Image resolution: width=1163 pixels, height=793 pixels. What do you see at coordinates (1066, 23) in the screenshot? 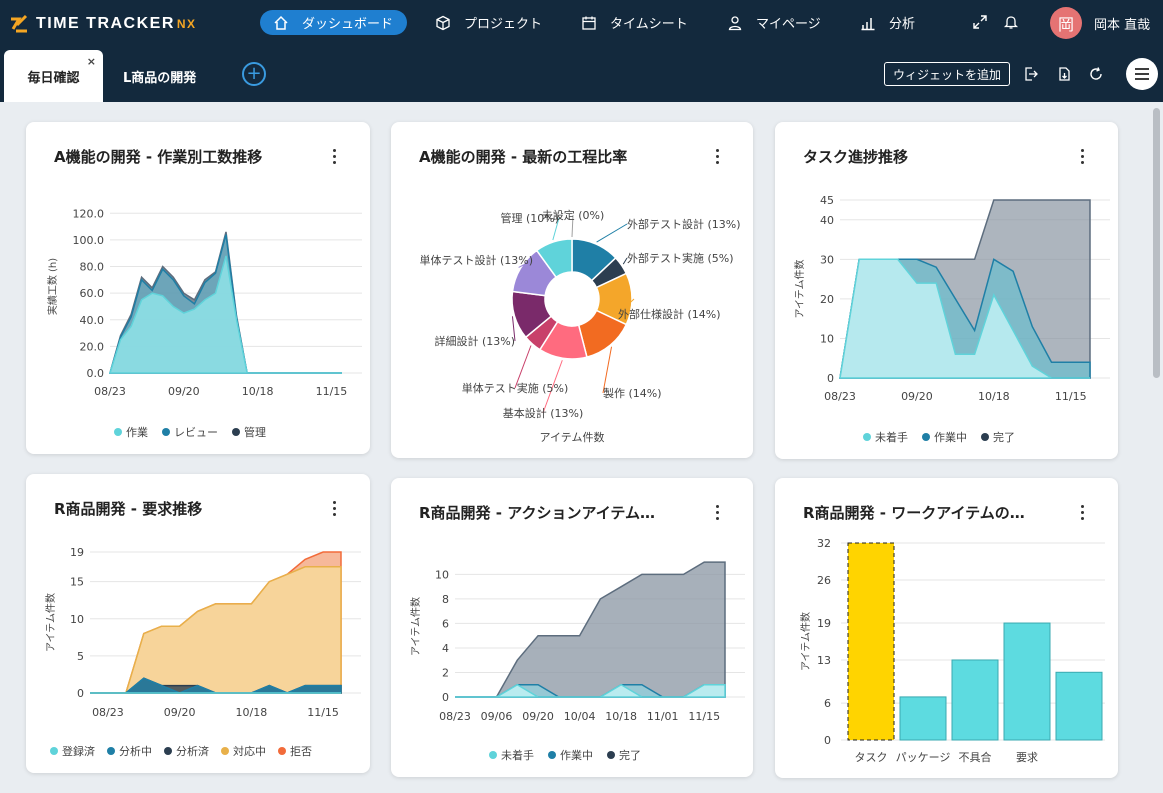
I see `avatar: 岡` at bounding box center [1066, 23].